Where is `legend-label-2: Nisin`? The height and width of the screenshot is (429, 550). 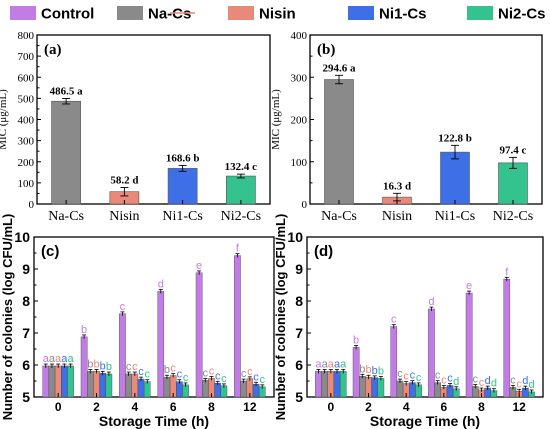
legend-label-2: Nisin is located at coordinates (277, 14).